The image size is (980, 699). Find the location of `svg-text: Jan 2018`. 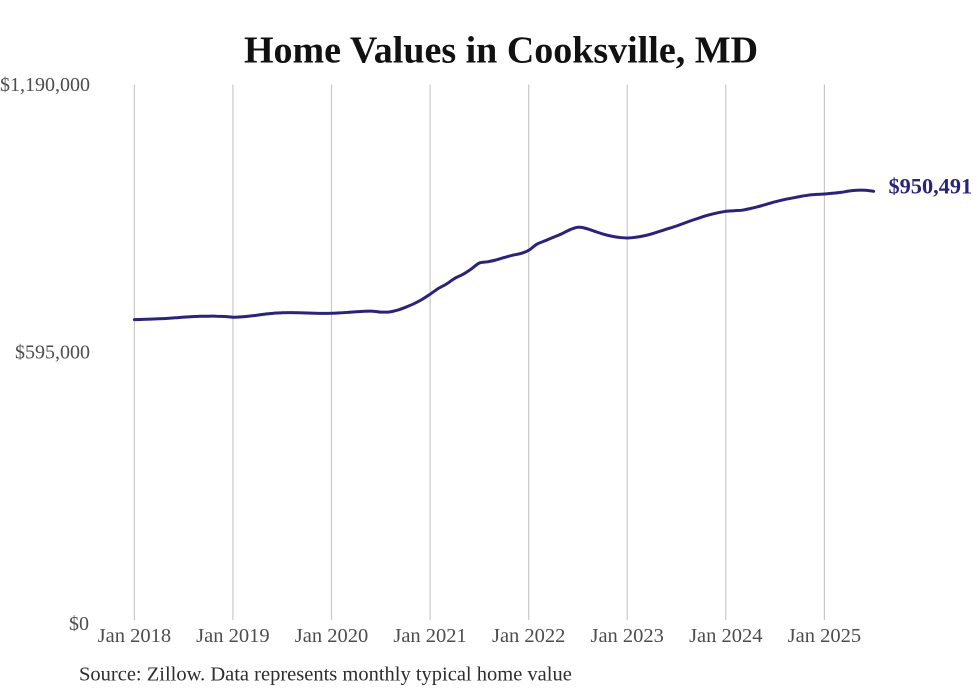

svg-text: Jan 2018 is located at coordinates (134, 636).